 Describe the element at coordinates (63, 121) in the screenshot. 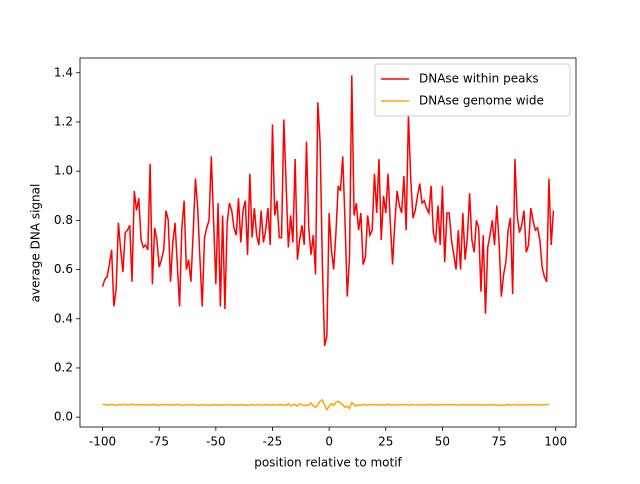

I see `y-tick-label: 1.2` at that location.